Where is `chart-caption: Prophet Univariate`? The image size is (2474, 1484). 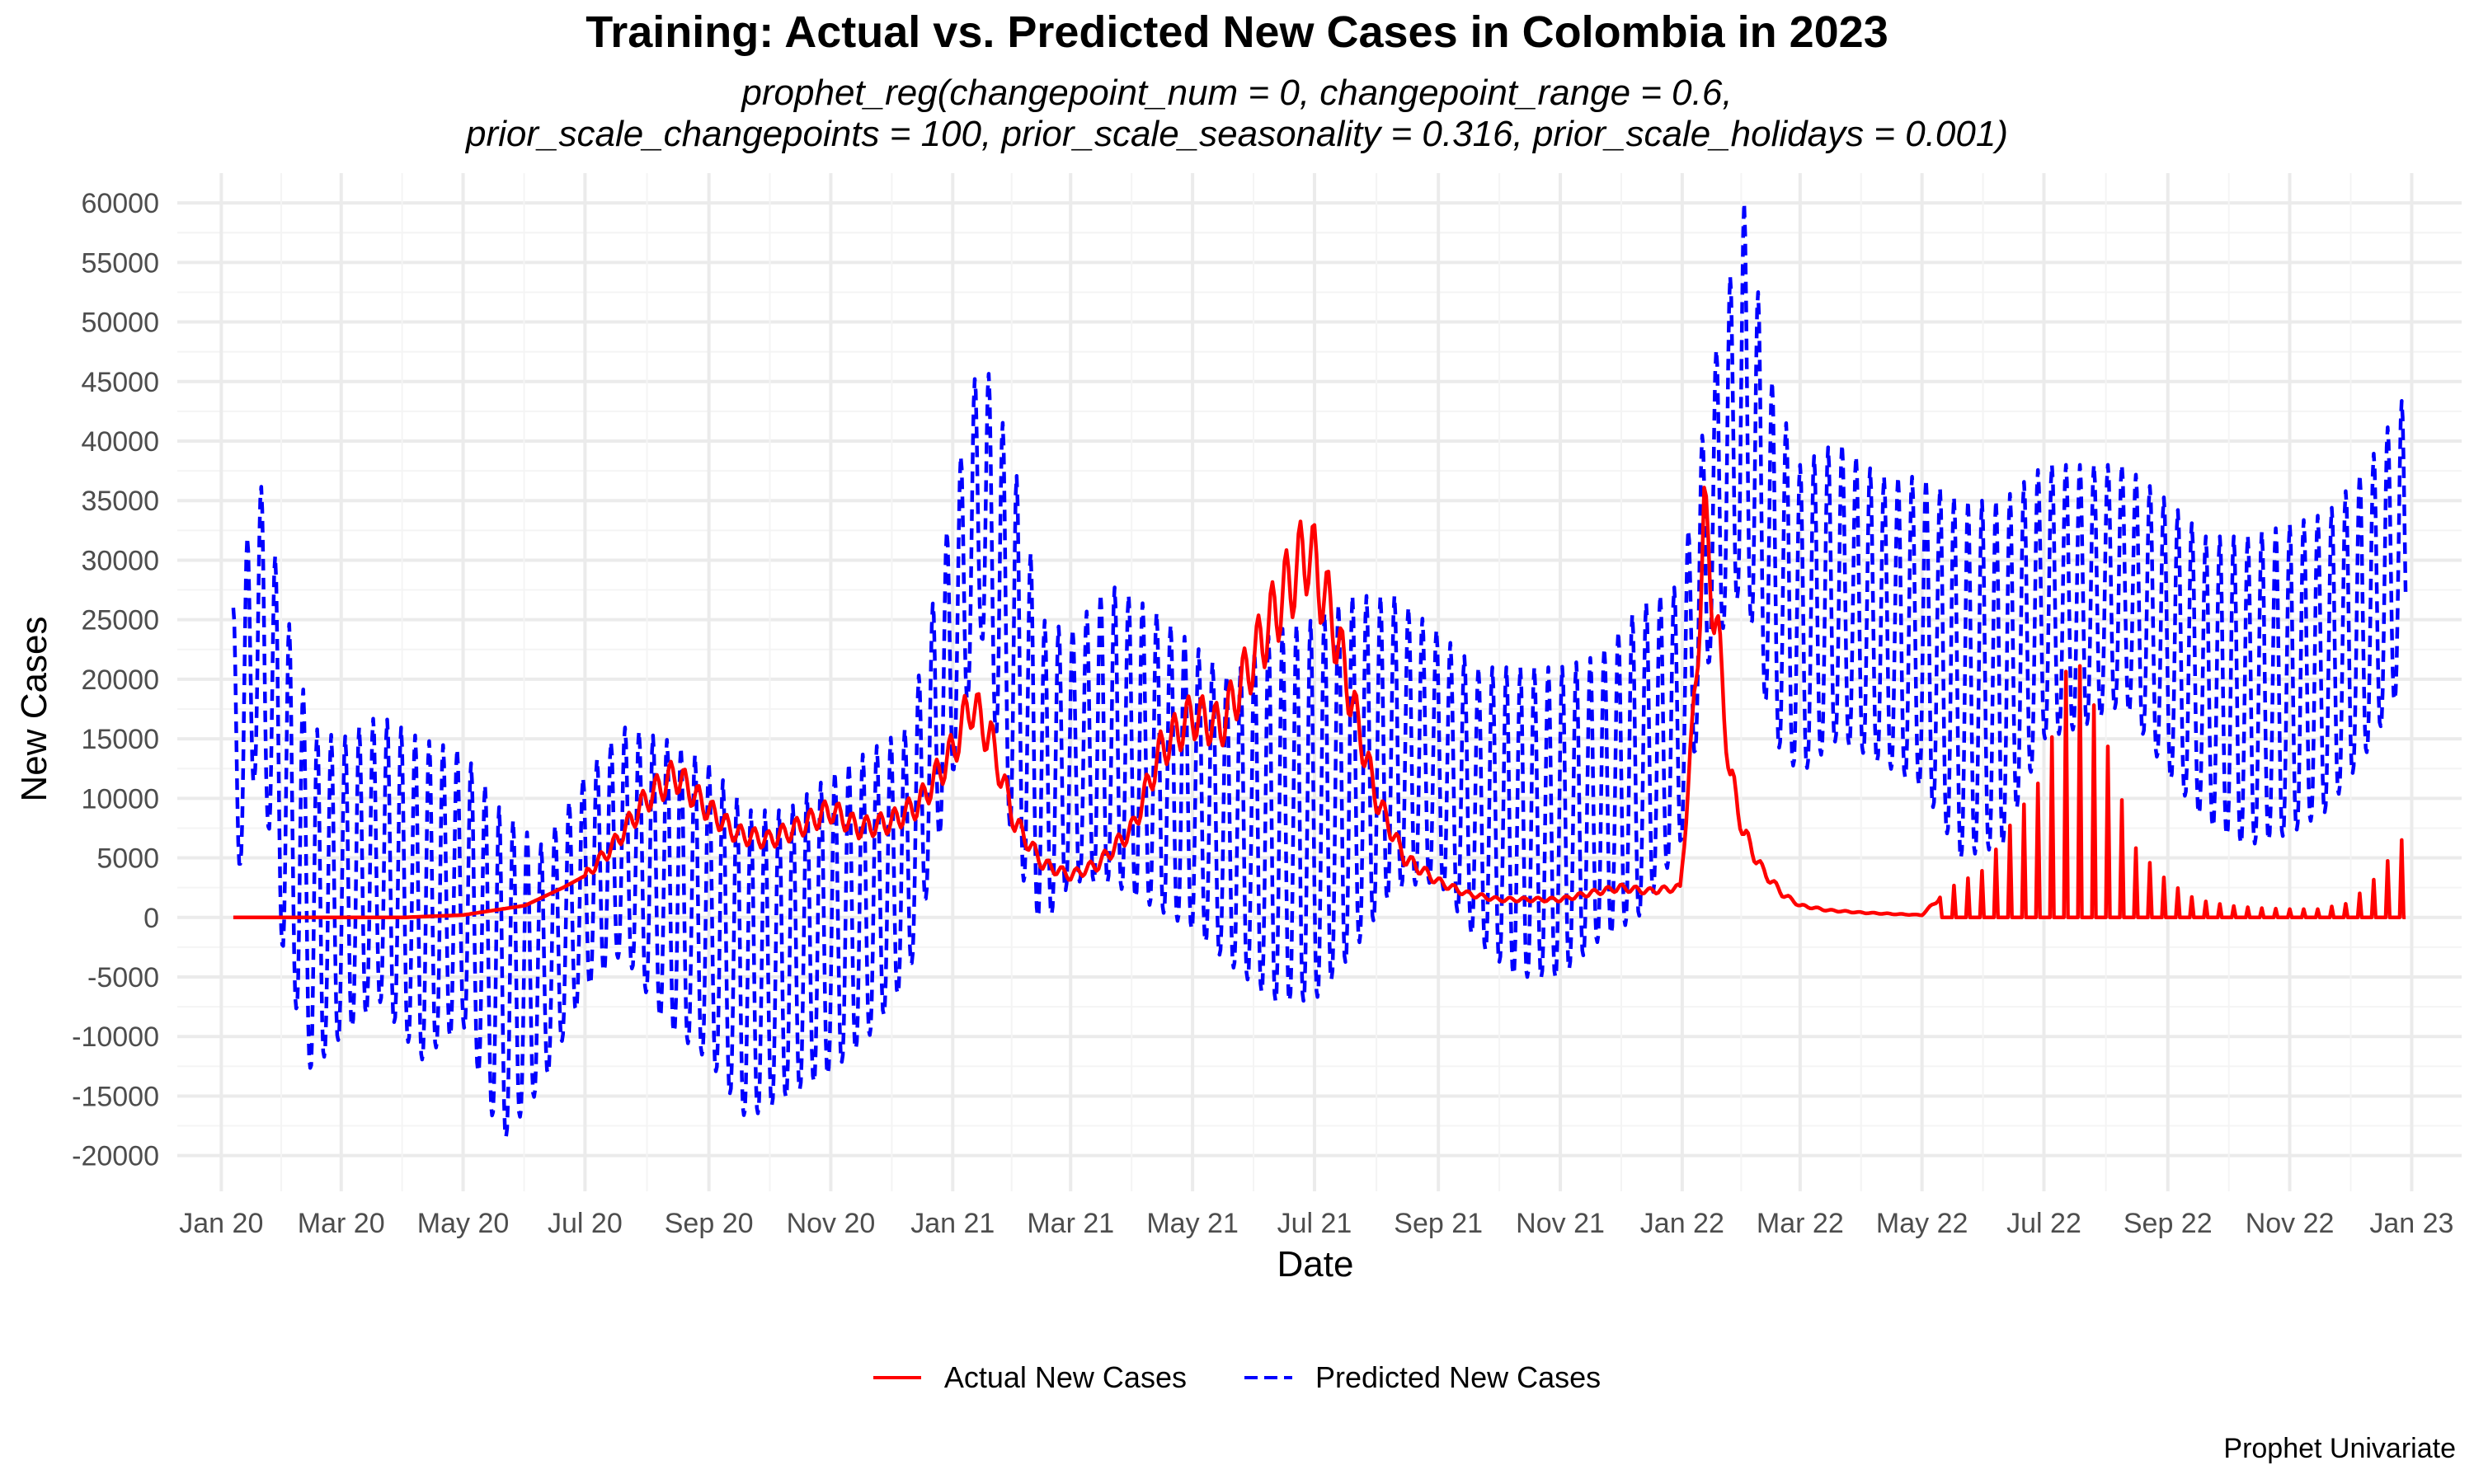
chart-caption: Prophet Univariate is located at coordinates (2339, 1448).